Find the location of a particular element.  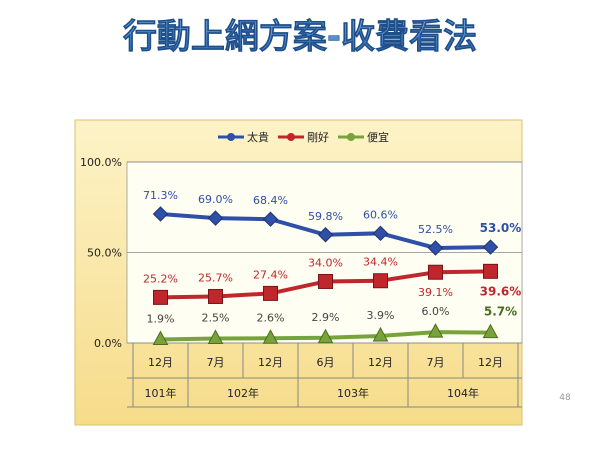

data-label: 1.9% is located at coordinates (161, 319).